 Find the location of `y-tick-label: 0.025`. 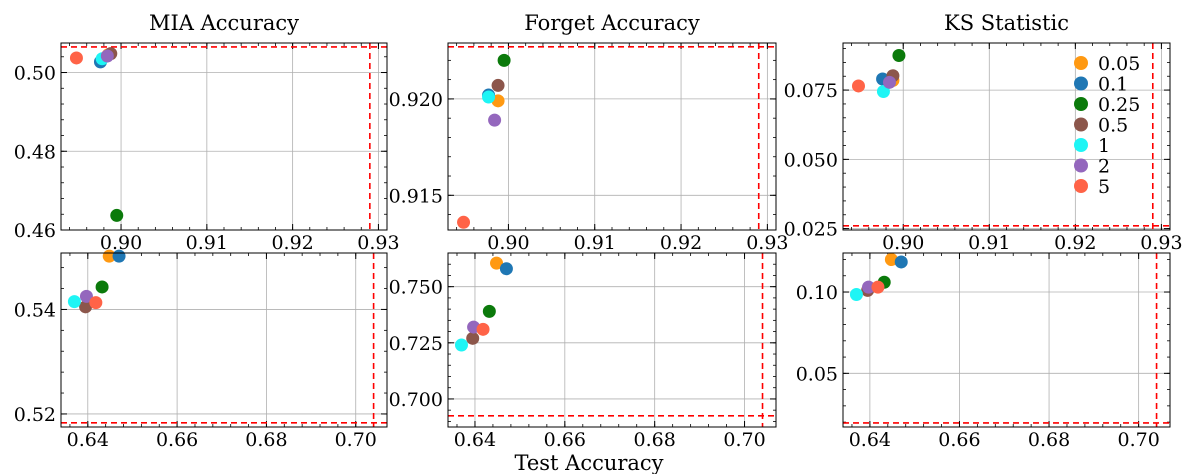

y-tick-label: 0.025 is located at coordinates (811, 230).